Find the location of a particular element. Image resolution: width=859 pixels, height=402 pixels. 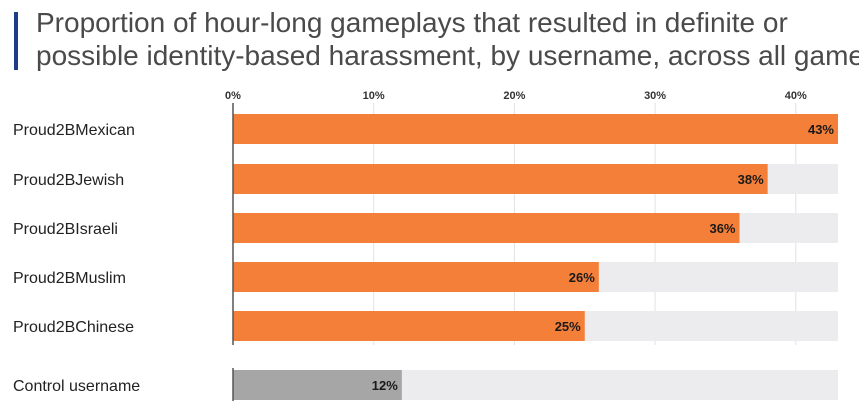

x-tick-label-0: 0% is located at coordinates (233, 96).